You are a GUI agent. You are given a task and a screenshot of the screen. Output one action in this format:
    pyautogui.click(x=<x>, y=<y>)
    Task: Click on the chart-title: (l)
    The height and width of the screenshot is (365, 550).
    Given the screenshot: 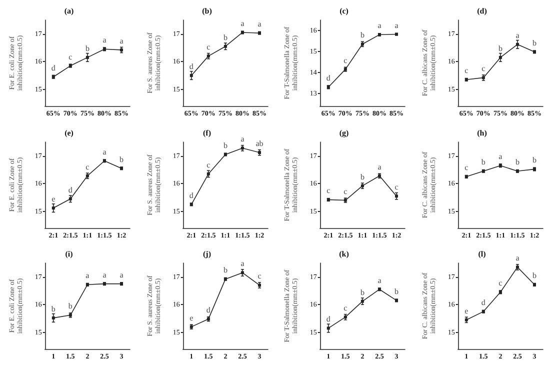 What is the action you would take?
    pyautogui.click(x=482, y=254)
    